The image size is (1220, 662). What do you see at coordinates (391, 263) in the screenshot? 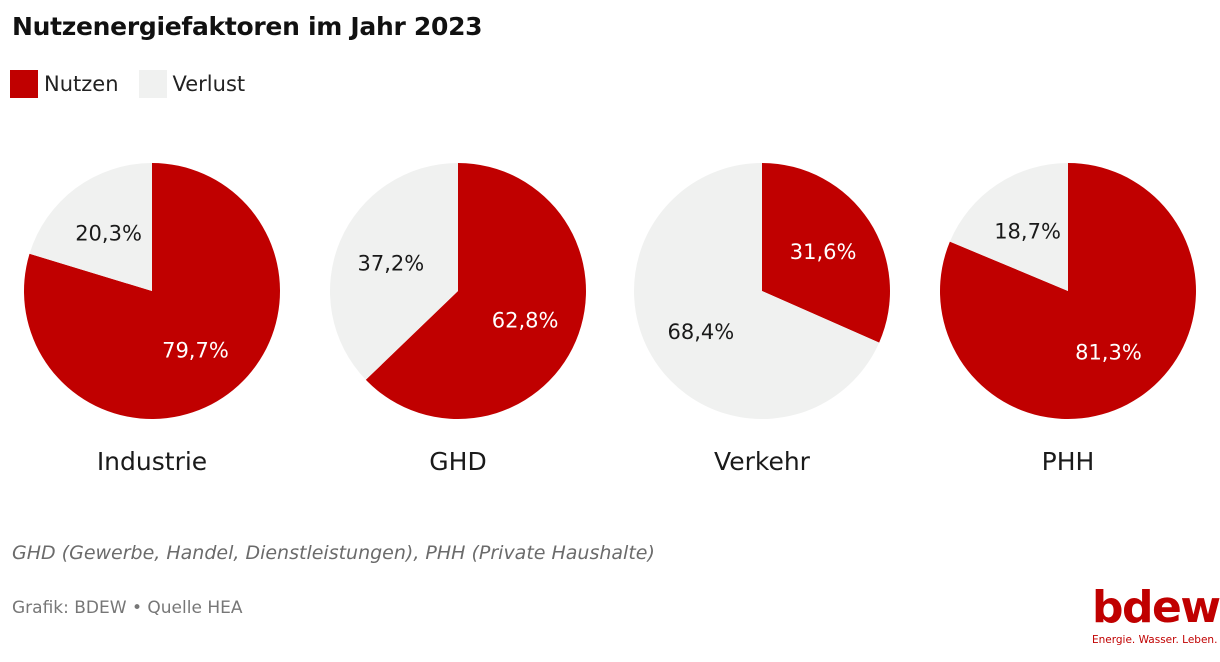
I see `pie-label-ghd-verlust: 37,2%` at bounding box center [391, 263].